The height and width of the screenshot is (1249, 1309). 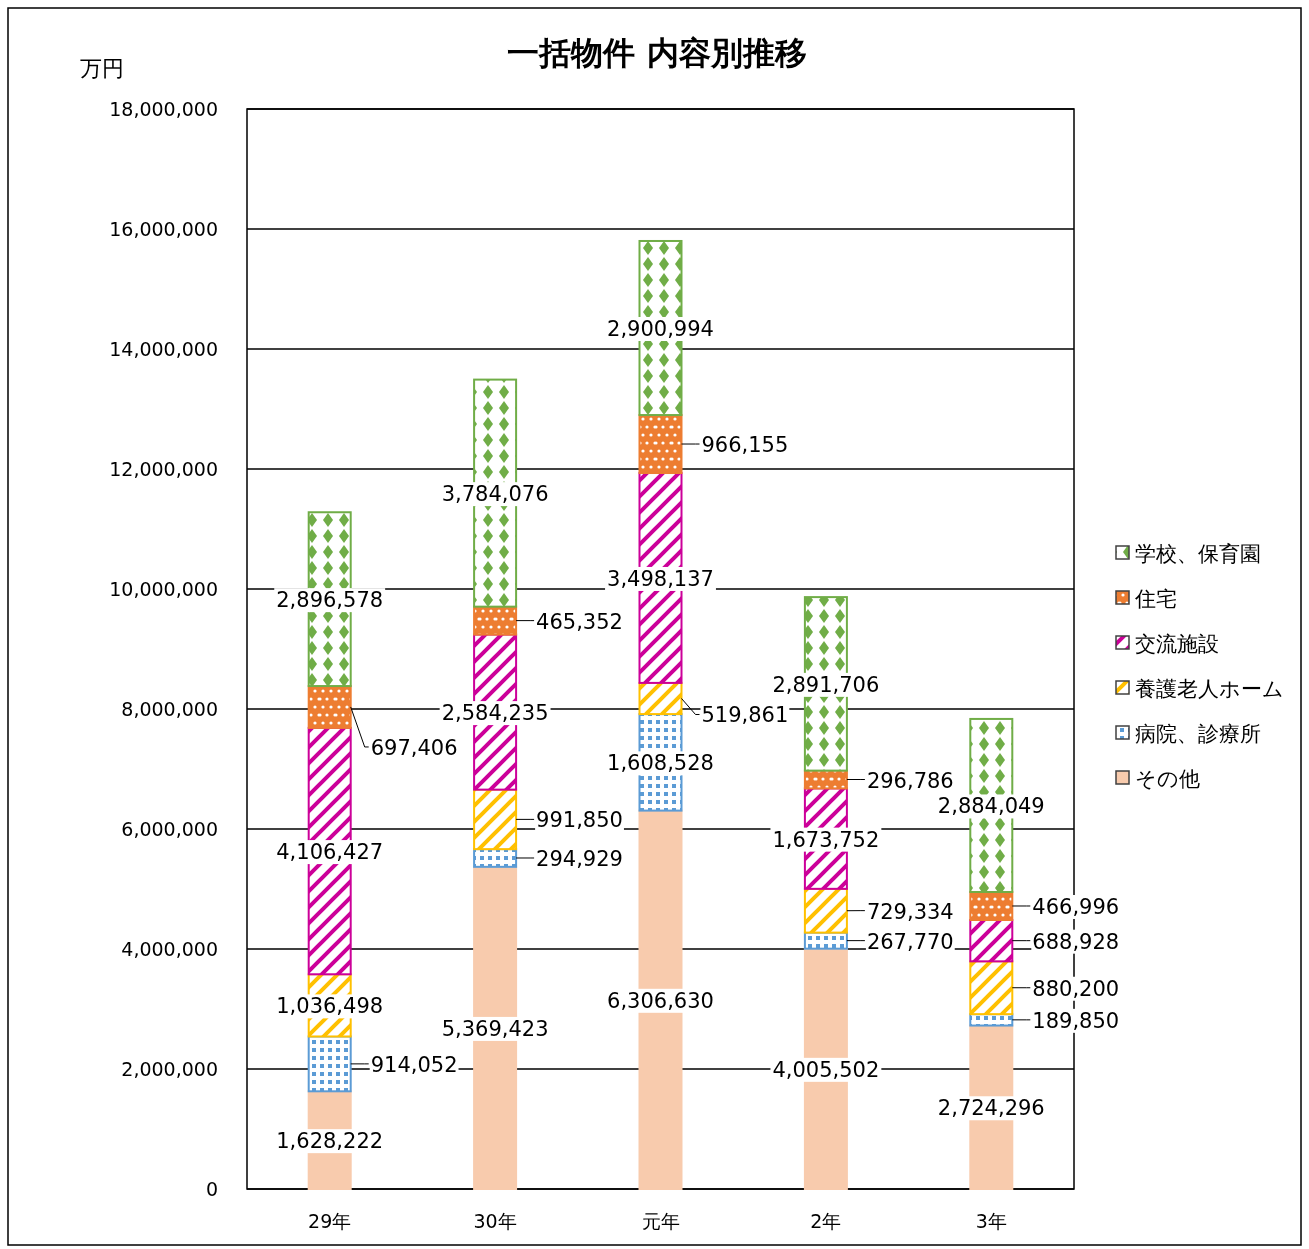 I want to click on data-label: 6,306,630, so click(x=660, y=1000).